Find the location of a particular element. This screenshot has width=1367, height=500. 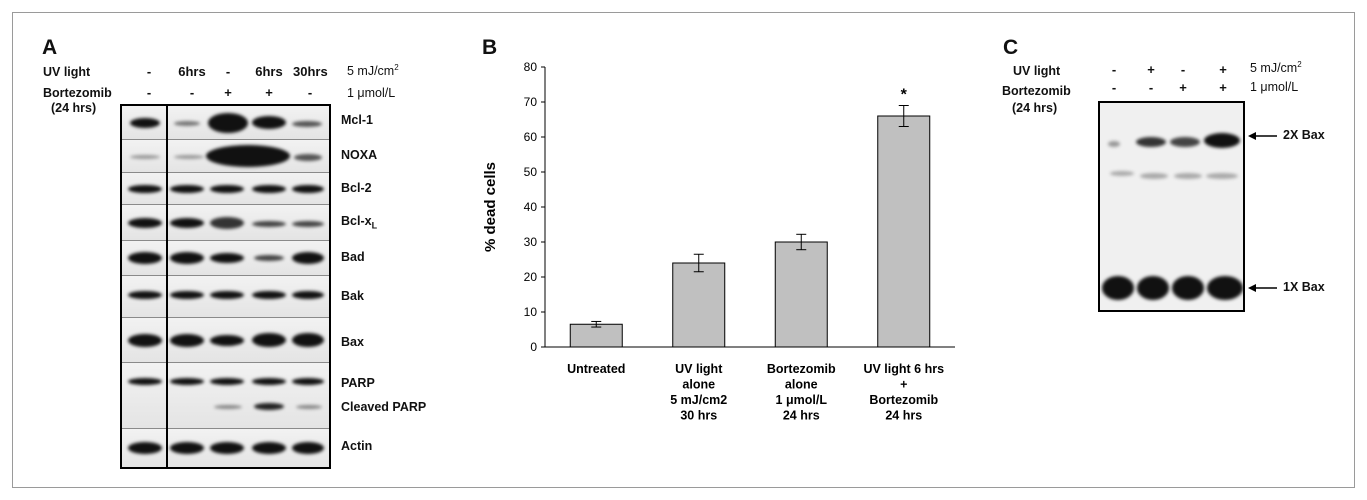

lane-divider is located at coordinates (167, 286).